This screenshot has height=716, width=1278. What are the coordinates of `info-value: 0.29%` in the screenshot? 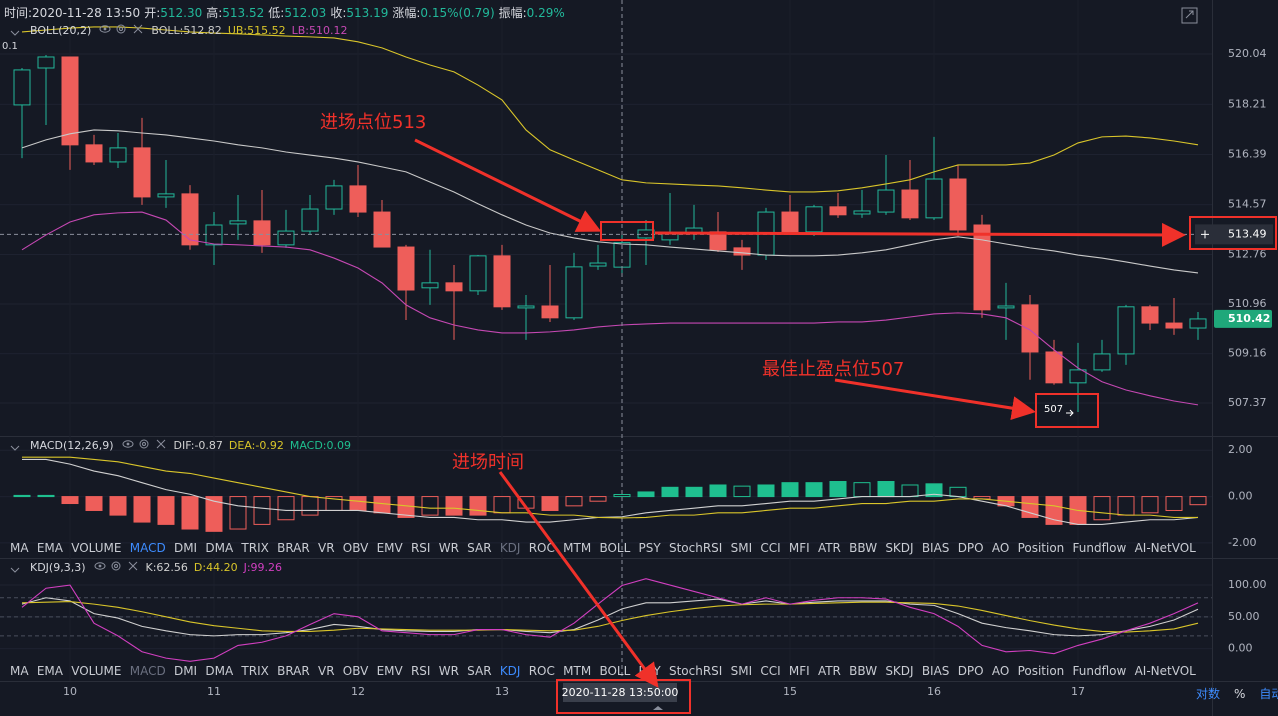 It's located at (545, 13).